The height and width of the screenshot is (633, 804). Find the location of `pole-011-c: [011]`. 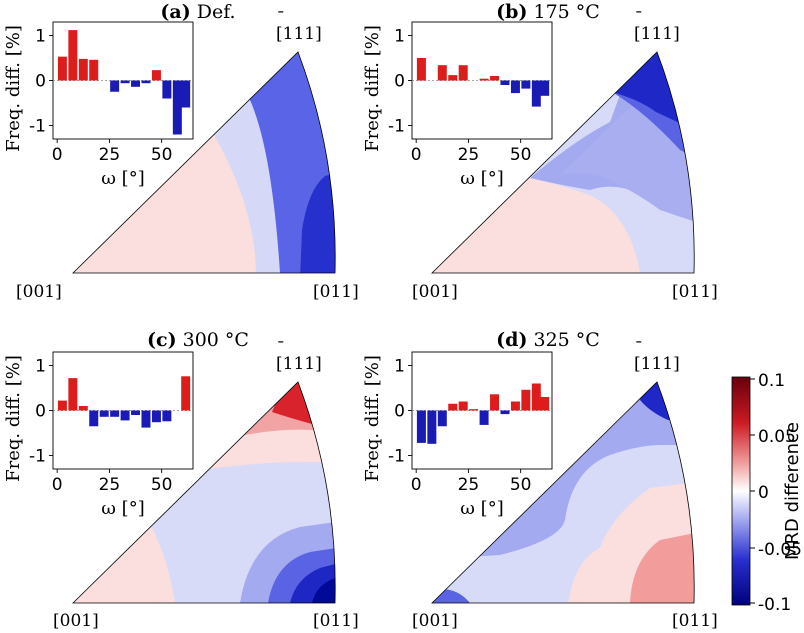

pole-011-c: [011] is located at coordinates (336, 621).